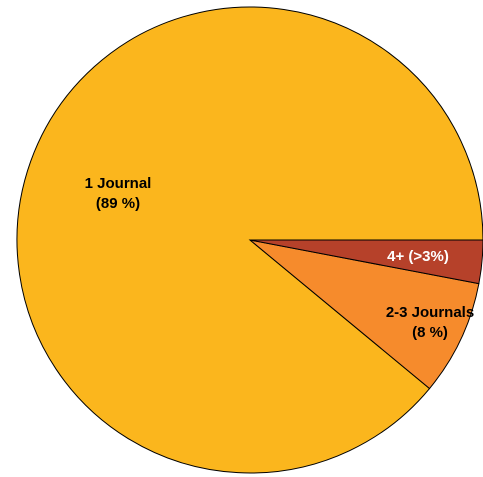 The width and height of the screenshot is (483, 477). What do you see at coordinates (430, 332) in the screenshot?
I see `slice-value-label: (8 %)` at bounding box center [430, 332].